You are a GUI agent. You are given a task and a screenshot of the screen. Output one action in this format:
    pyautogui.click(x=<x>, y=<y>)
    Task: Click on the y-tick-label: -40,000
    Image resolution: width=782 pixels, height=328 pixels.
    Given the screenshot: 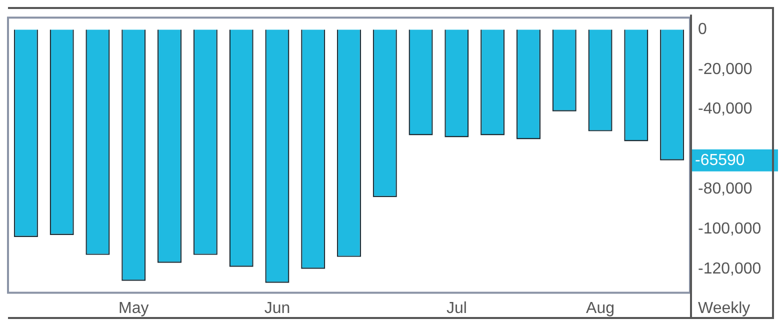 What is the action you would take?
    pyautogui.click(x=725, y=109)
    